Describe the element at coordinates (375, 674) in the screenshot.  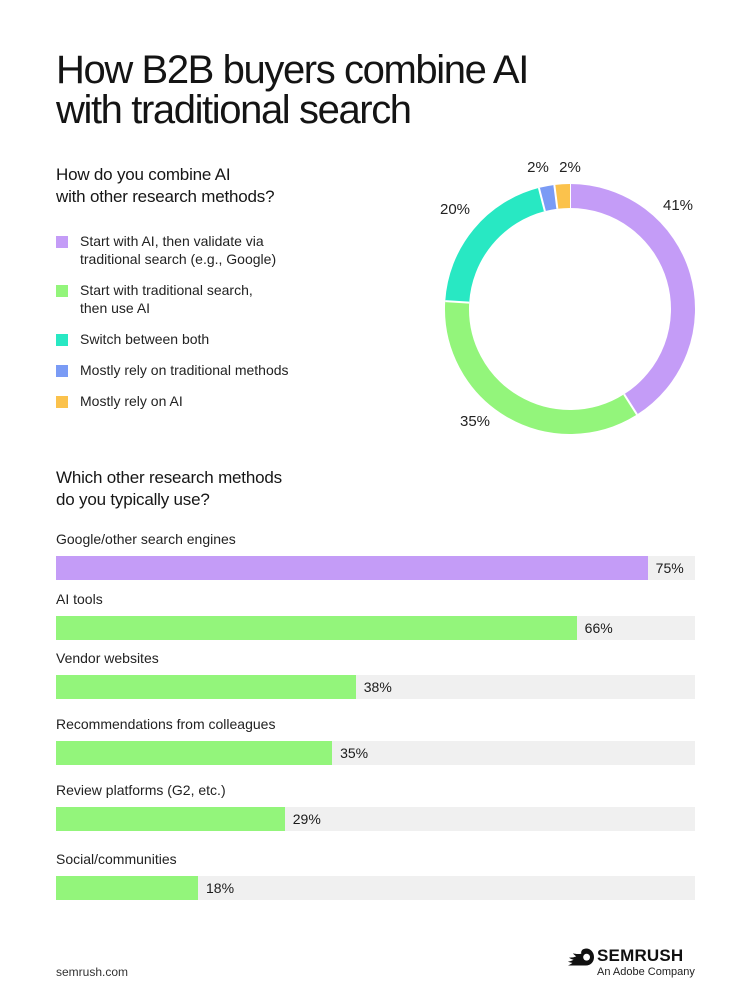
I see `bar-group-vendor-websites: Vendor websites 38%` at that location.